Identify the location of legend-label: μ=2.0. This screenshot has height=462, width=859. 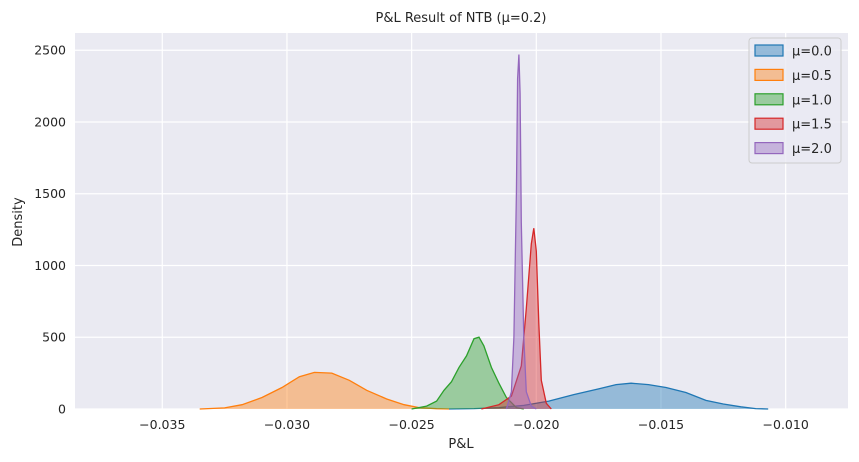
(812, 149).